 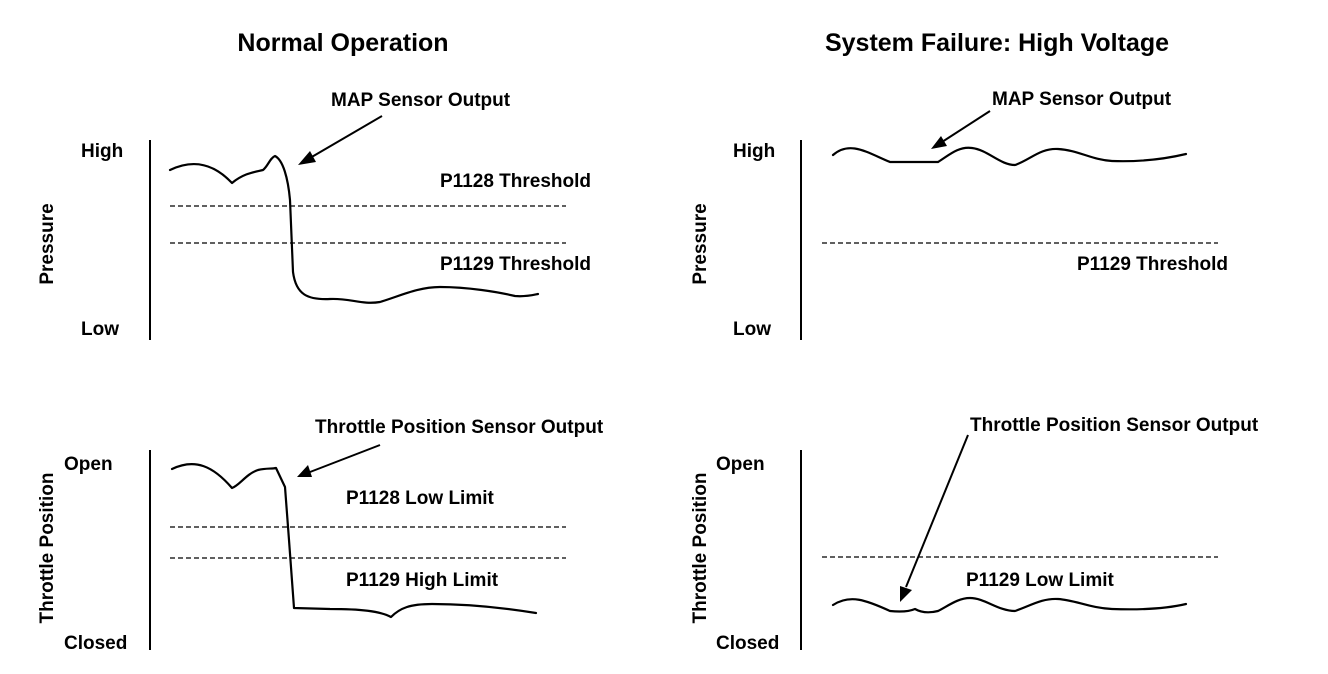 I want to click on left-p1128-threshold-label: P1128 Threshold, so click(x=515, y=181).